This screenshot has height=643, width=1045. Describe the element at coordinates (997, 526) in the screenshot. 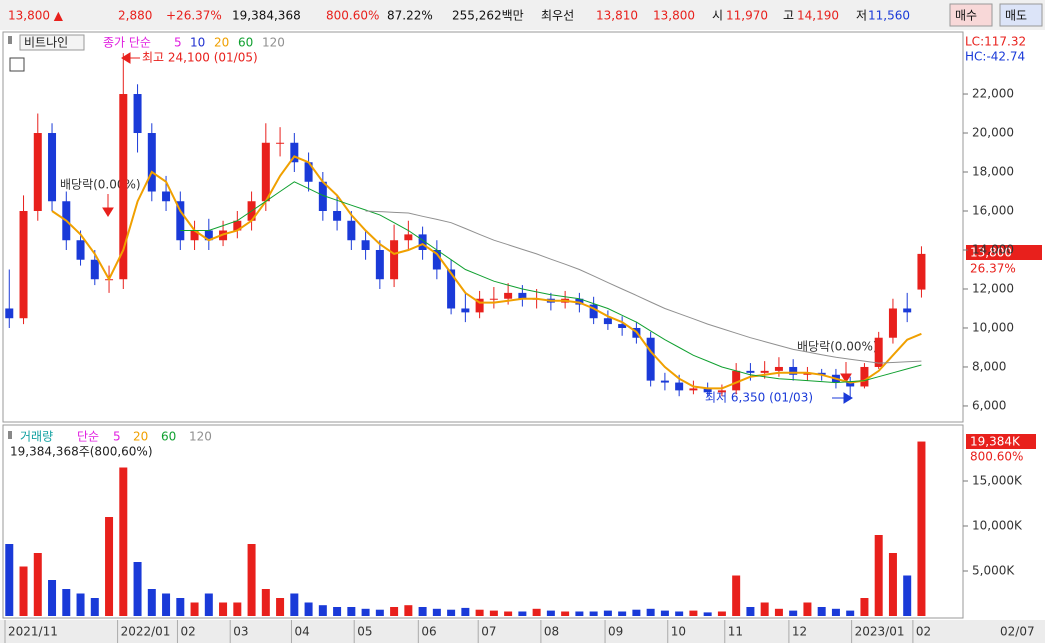

I see `y-tick-label: 10,000K` at that location.